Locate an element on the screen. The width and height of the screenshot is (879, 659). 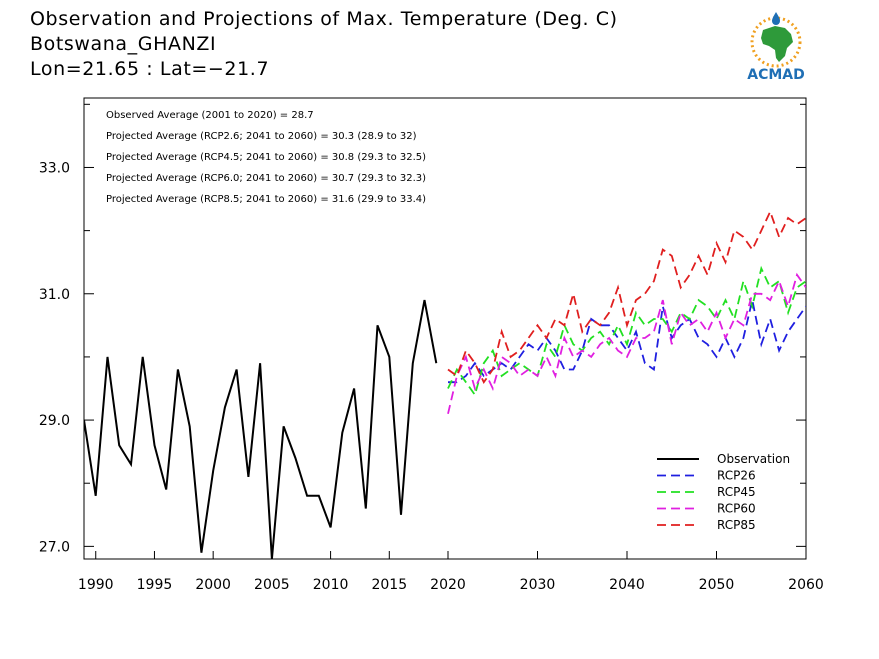
series-line-rcp60 is located at coordinates (626, 343).